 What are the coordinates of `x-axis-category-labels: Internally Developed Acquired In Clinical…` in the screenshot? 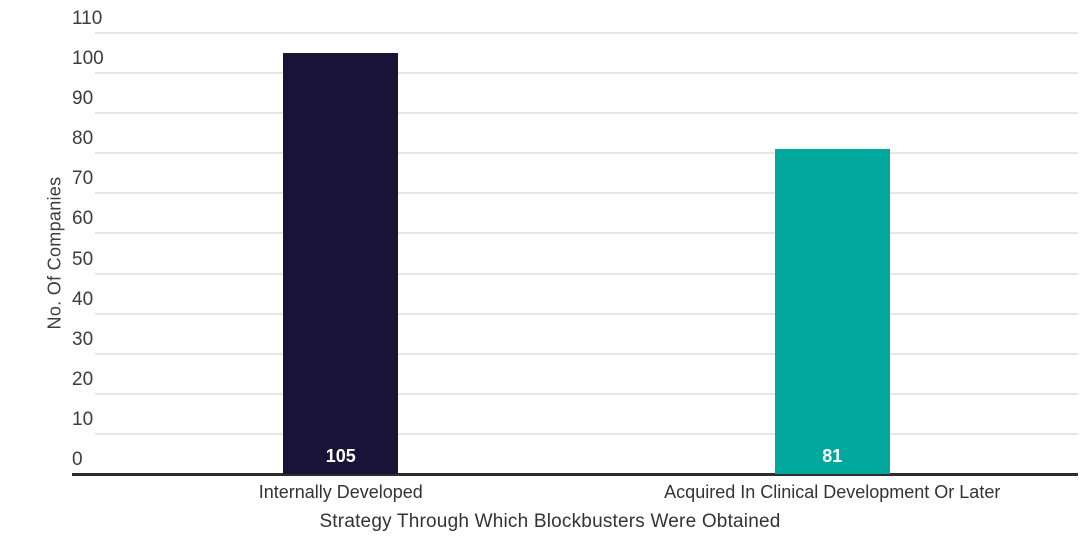 It's located at (586, 492).